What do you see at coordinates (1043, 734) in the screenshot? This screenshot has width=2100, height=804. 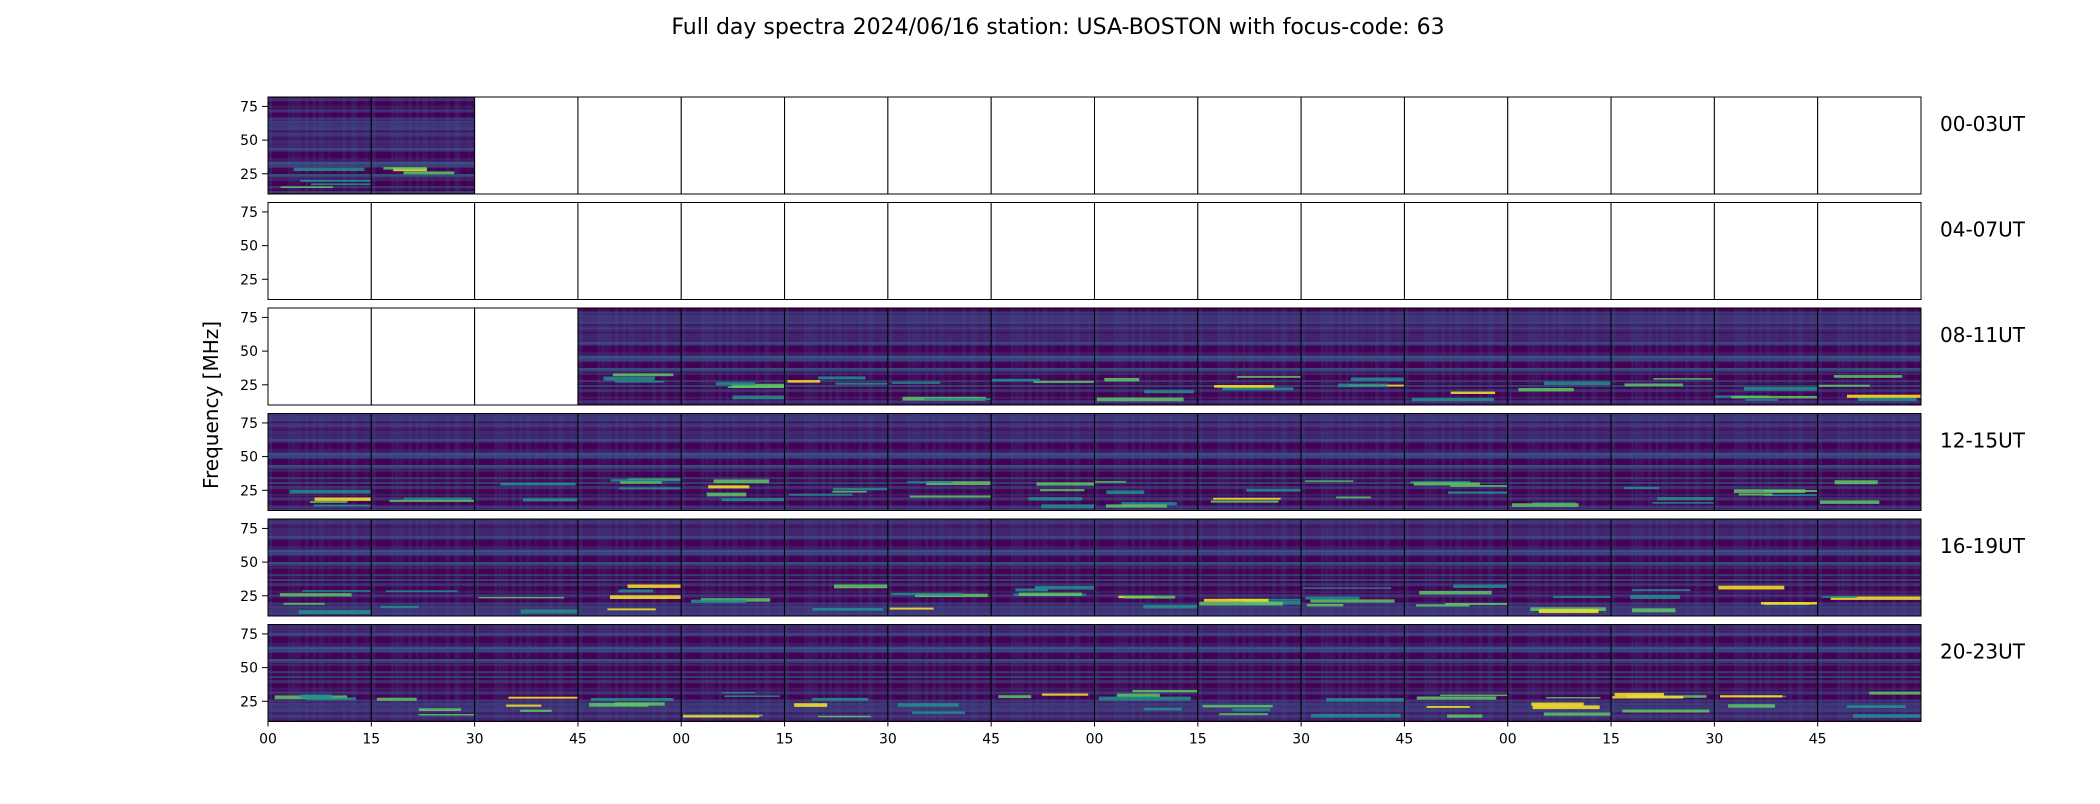 I see `x-axis: 00 15 30 45 00 15 30 45 00 15 30 45 00 15 30 45` at bounding box center [1043, 734].